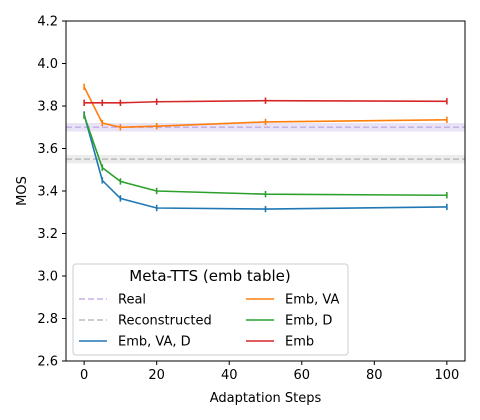 This screenshot has width=480, height=420. I want to click on y-tick-label: 3.2, so click(47, 234).